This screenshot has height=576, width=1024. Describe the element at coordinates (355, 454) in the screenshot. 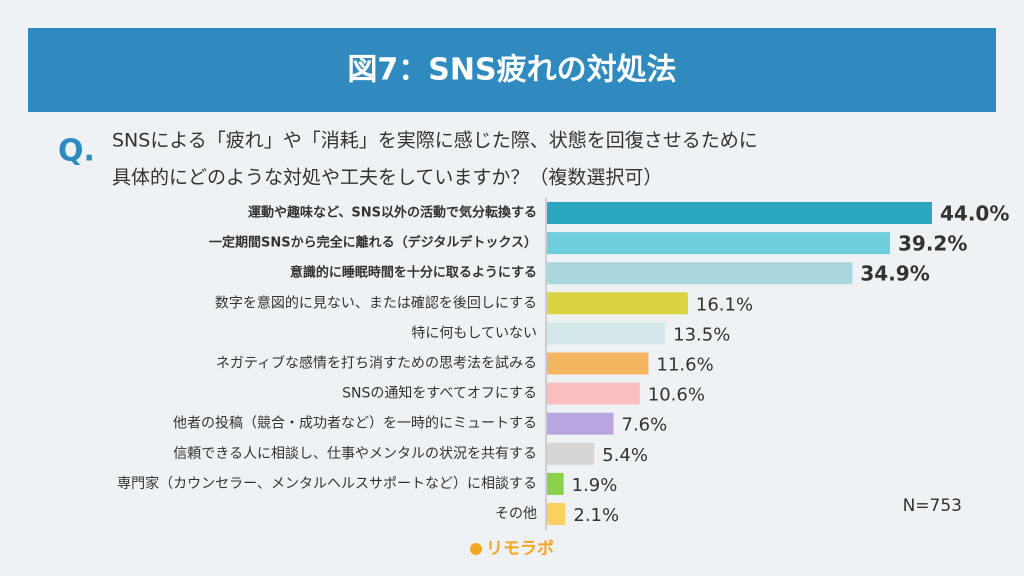

I see `category-label: 信頼できる人に相談し、仕事やメンタルの状況を共有する` at that location.